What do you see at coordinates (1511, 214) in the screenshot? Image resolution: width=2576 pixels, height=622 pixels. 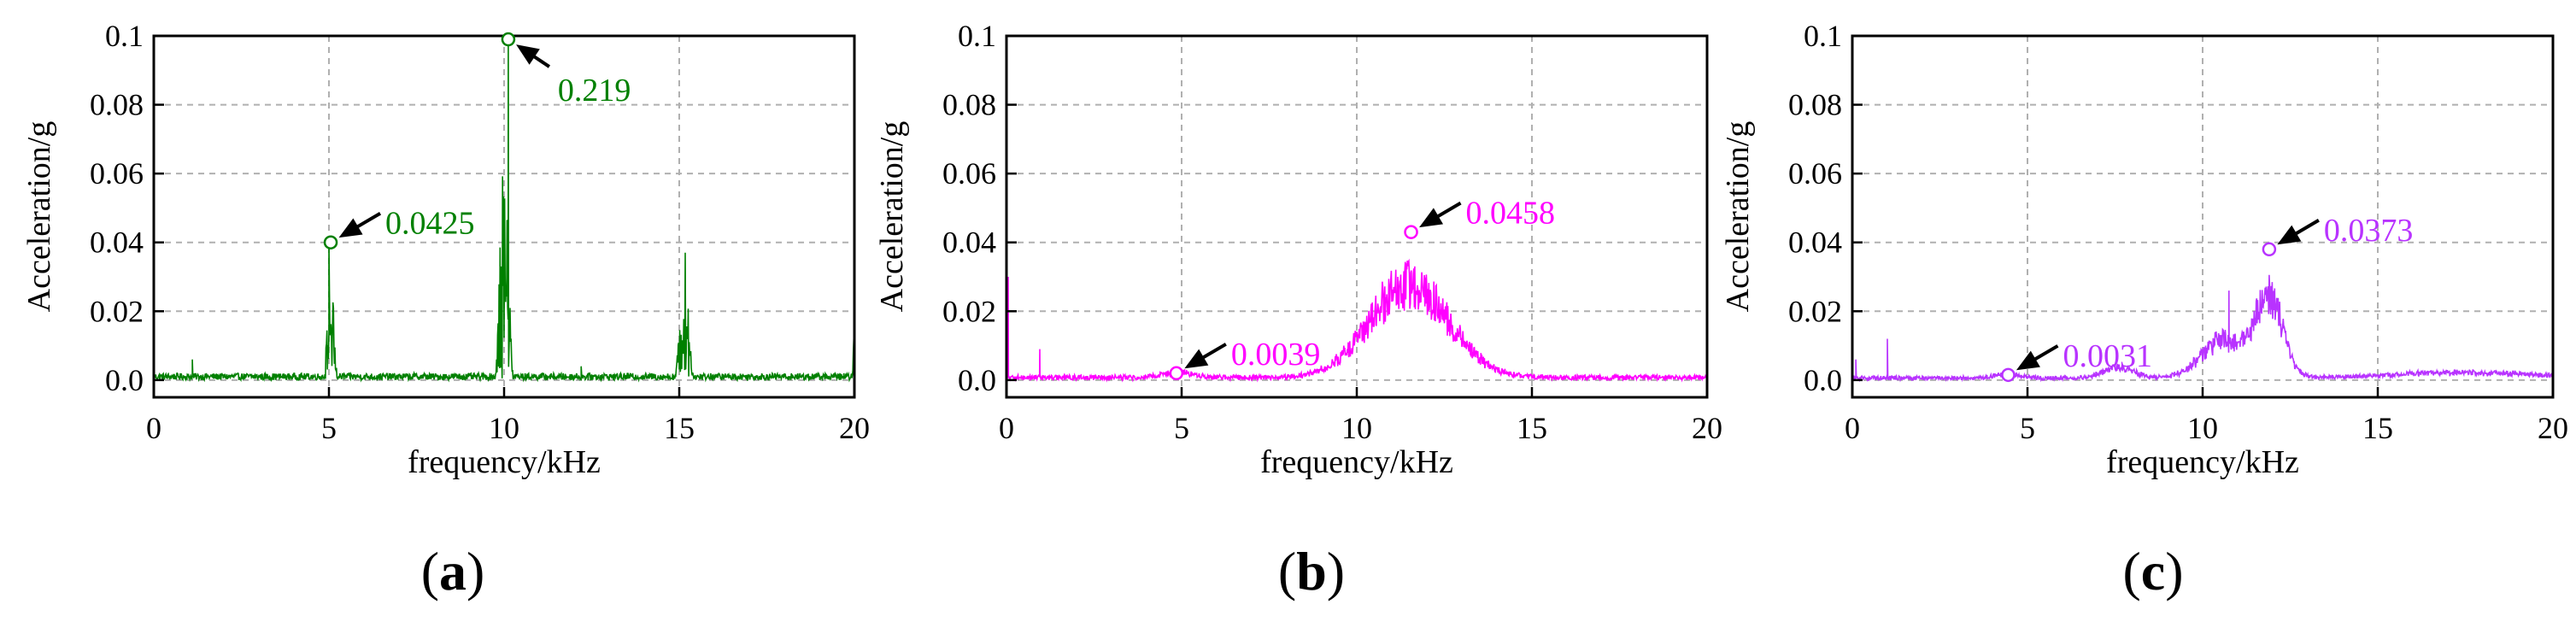 I see `annotation-value: 0.0458` at bounding box center [1511, 214].